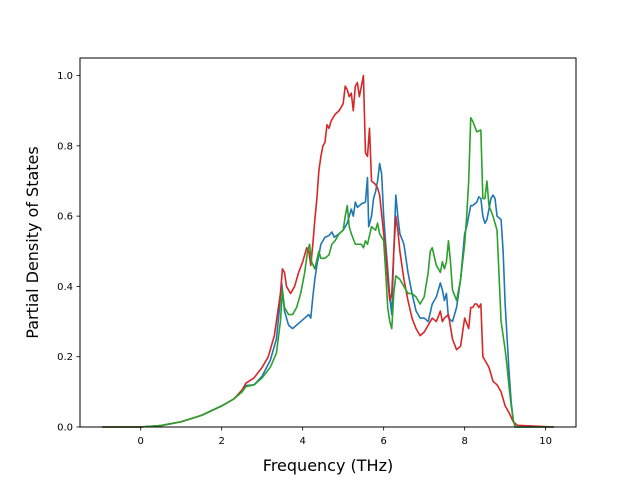 This screenshot has height=480, width=640. What do you see at coordinates (464, 441) in the screenshot?
I see `x-tick-label: 8` at bounding box center [464, 441].